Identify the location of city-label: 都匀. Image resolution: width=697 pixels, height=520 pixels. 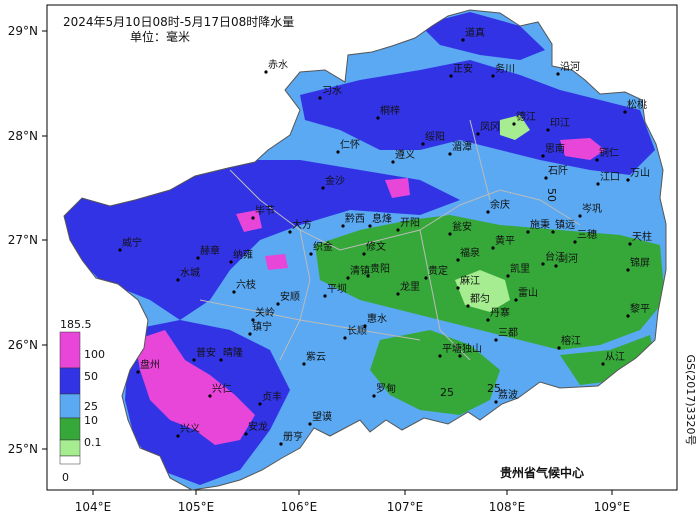
(480, 299).